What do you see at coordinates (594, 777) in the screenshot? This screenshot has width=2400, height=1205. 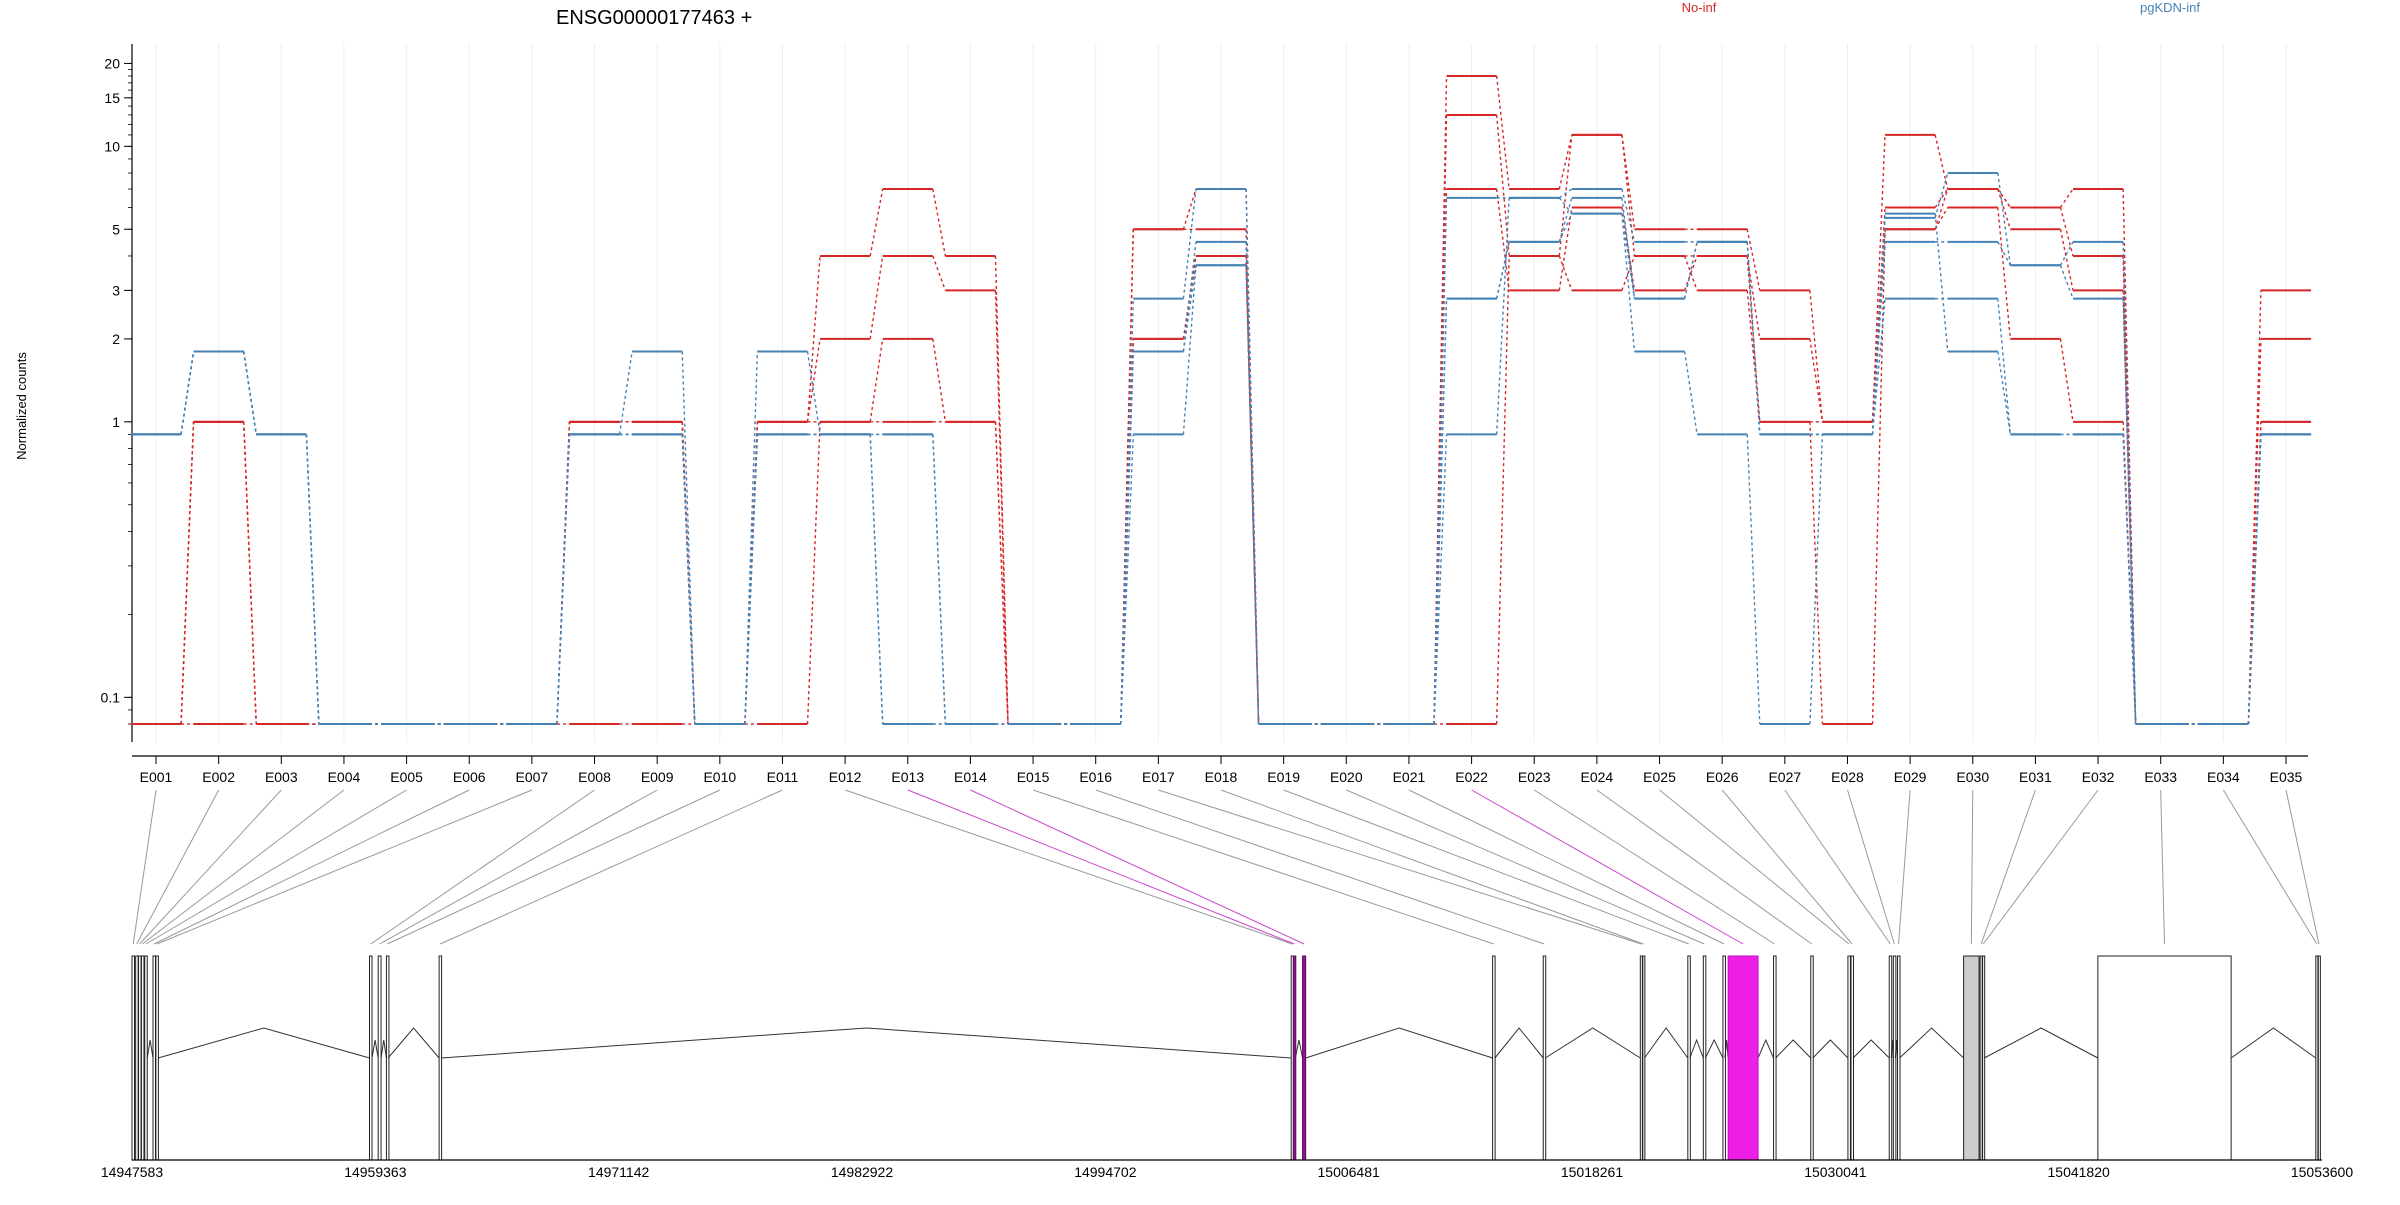 I see `x-tick-label: E008` at bounding box center [594, 777].